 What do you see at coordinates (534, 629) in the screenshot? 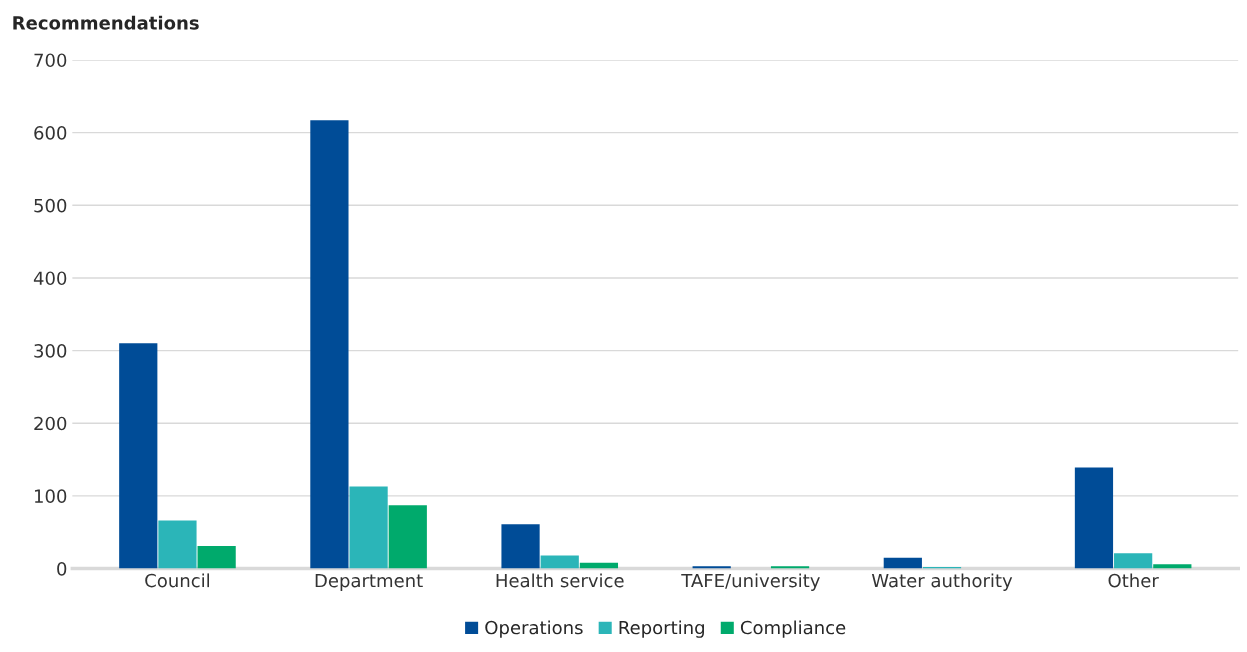
I see `legend-label: Operations` at bounding box center [534, 629].